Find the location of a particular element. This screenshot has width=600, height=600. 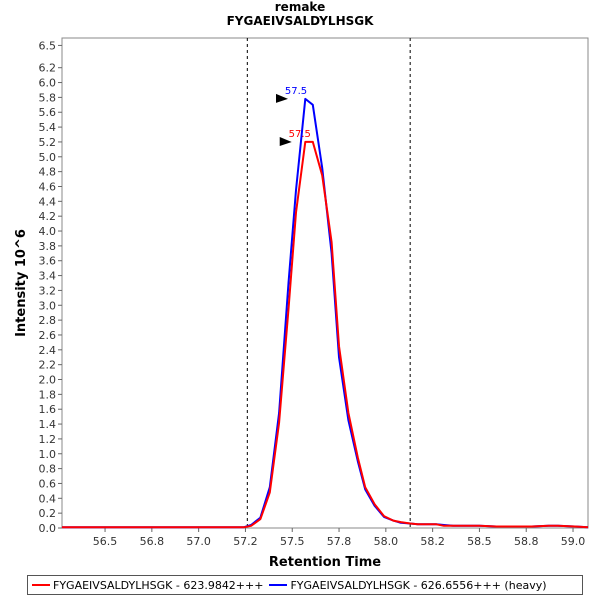

y-tick-label: 1.2 is located at coordinates (48, 439).